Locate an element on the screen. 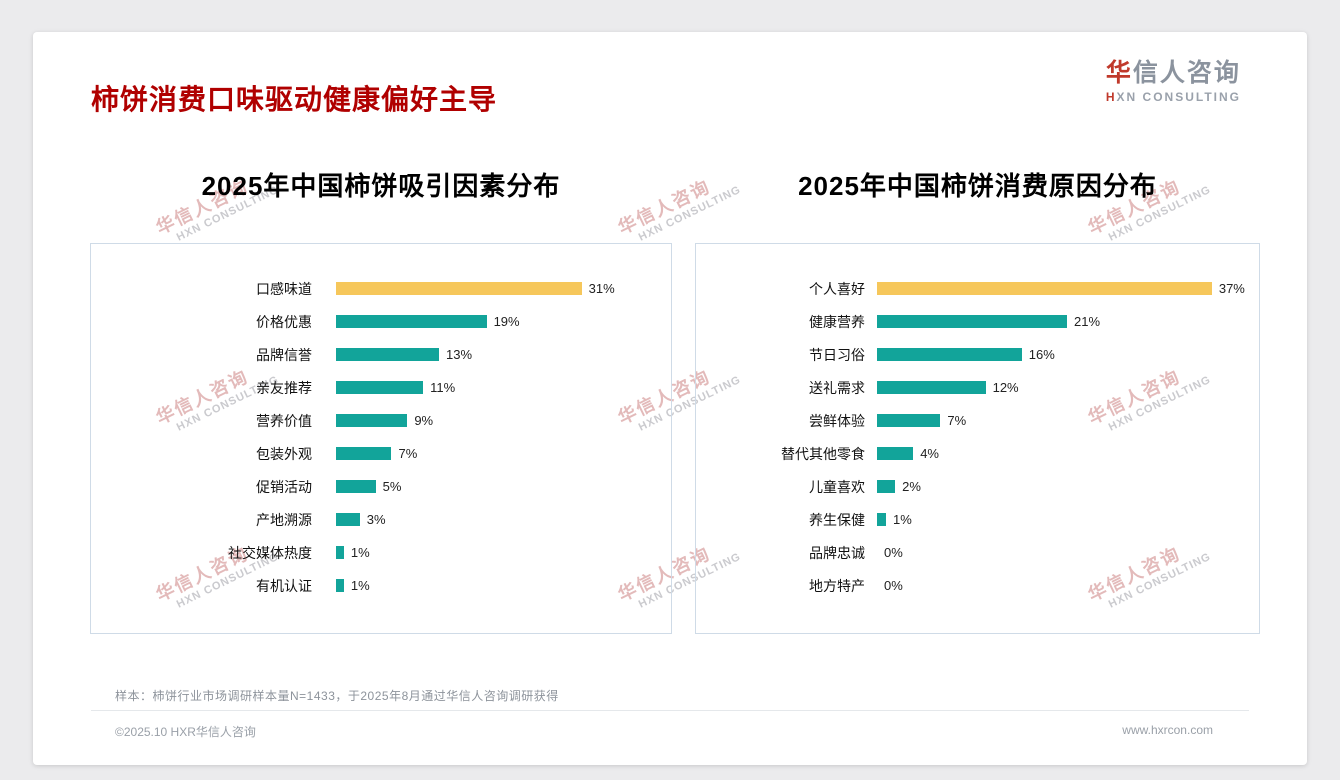 Image resolution: width=1340 pixels, height=780 pixels. bar-row: 包装外观 7% is located at coordinates (381, 453).